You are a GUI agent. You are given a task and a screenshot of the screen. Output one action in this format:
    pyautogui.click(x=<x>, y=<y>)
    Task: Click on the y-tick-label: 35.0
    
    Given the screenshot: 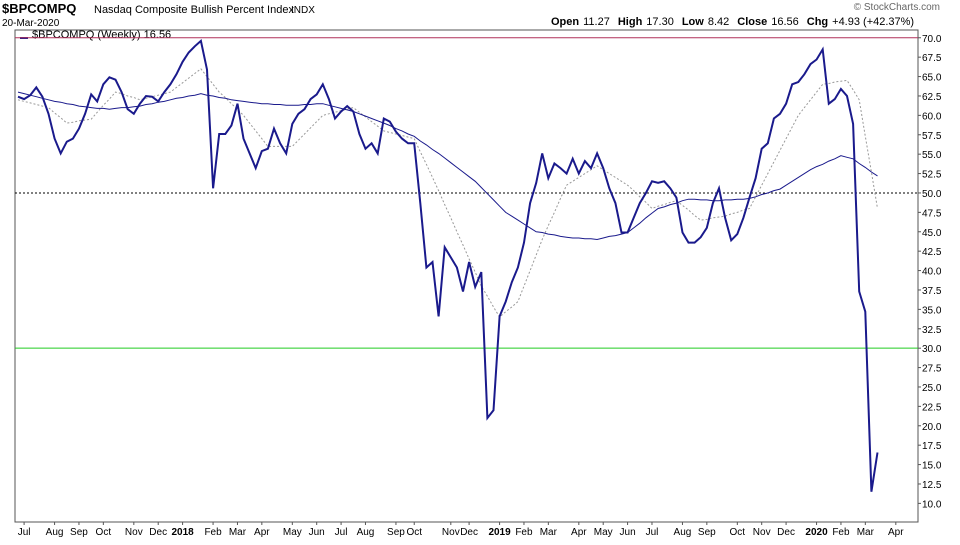 What is the action you would take?
    pyautogui.click(x=932, y=310)
    